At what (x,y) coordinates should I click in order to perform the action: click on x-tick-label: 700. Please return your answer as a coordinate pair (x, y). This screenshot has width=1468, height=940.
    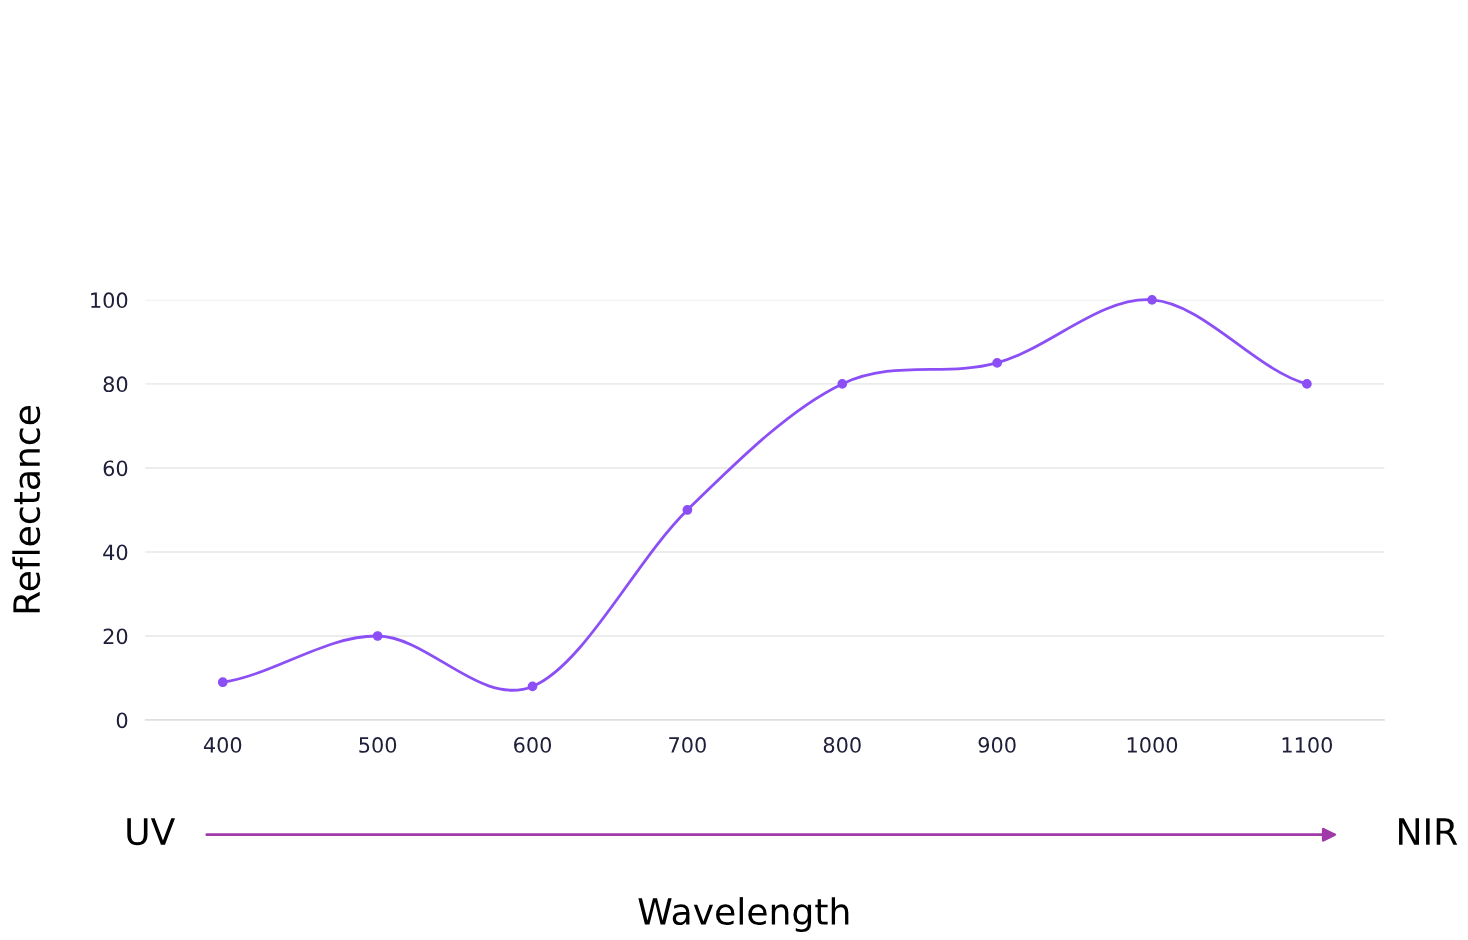
    Looking at the image, I should click on (687, 745).